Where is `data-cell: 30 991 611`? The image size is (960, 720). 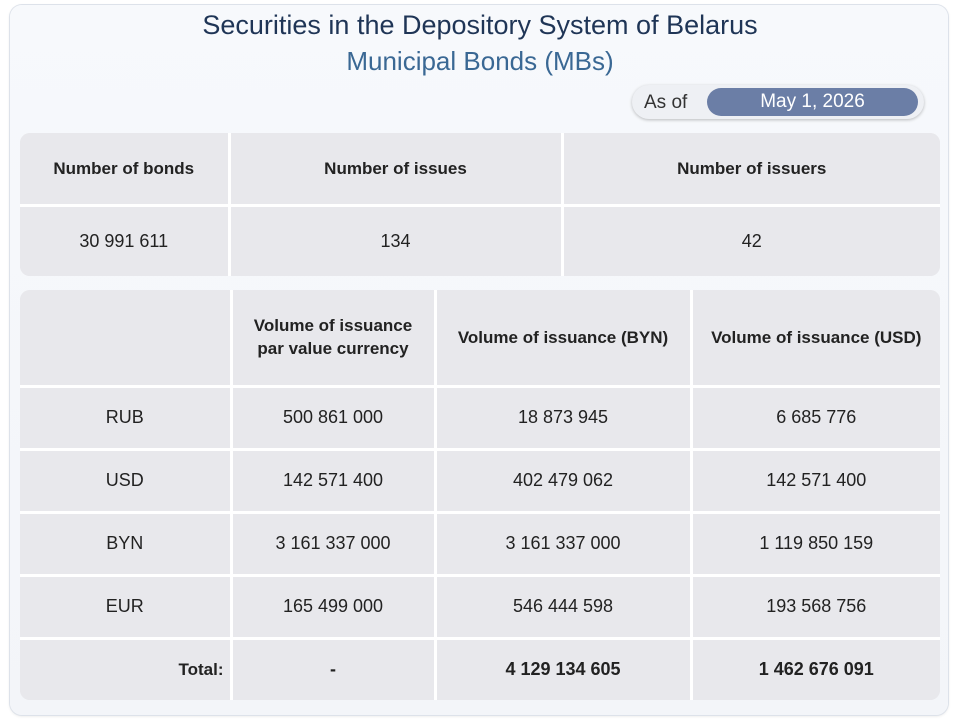 data-cell: 30 991 611 is located at coordinates (124, 239).